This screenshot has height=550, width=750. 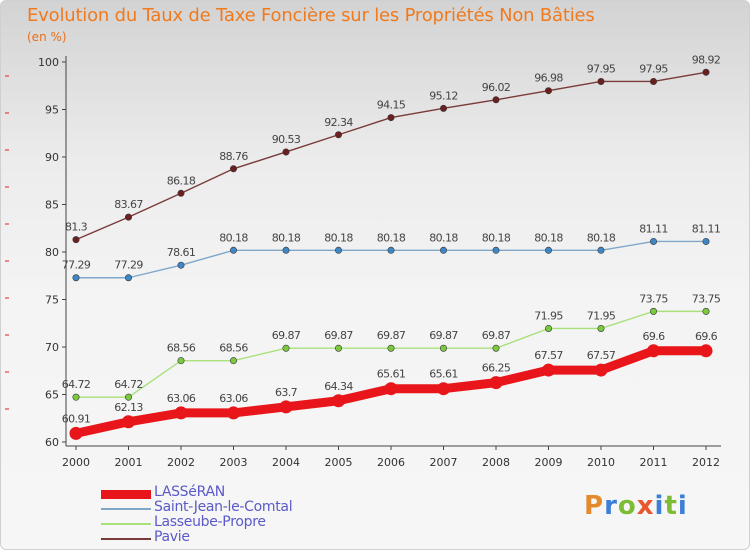 What do you see at coordinates (172, 537) in the screenshot?
I see `legend-label: Pavie` at bounding box center [172, 537].